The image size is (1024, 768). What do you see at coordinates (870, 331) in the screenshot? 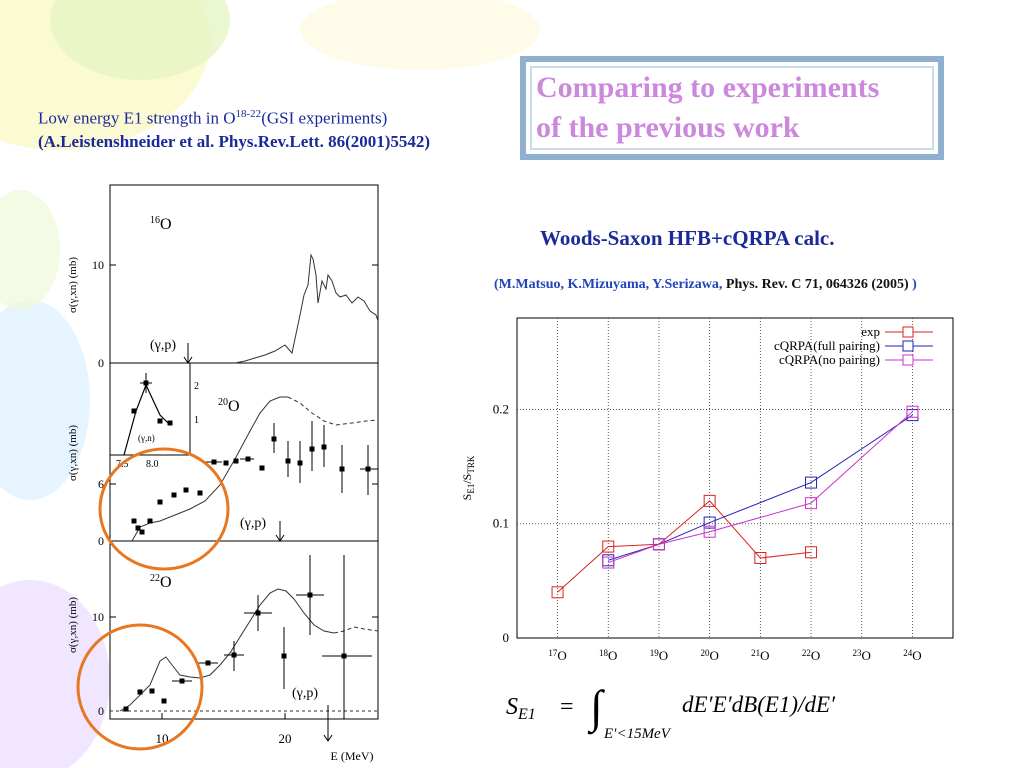
I see `legend-label-0: exp` at bounding box center [870, 331].